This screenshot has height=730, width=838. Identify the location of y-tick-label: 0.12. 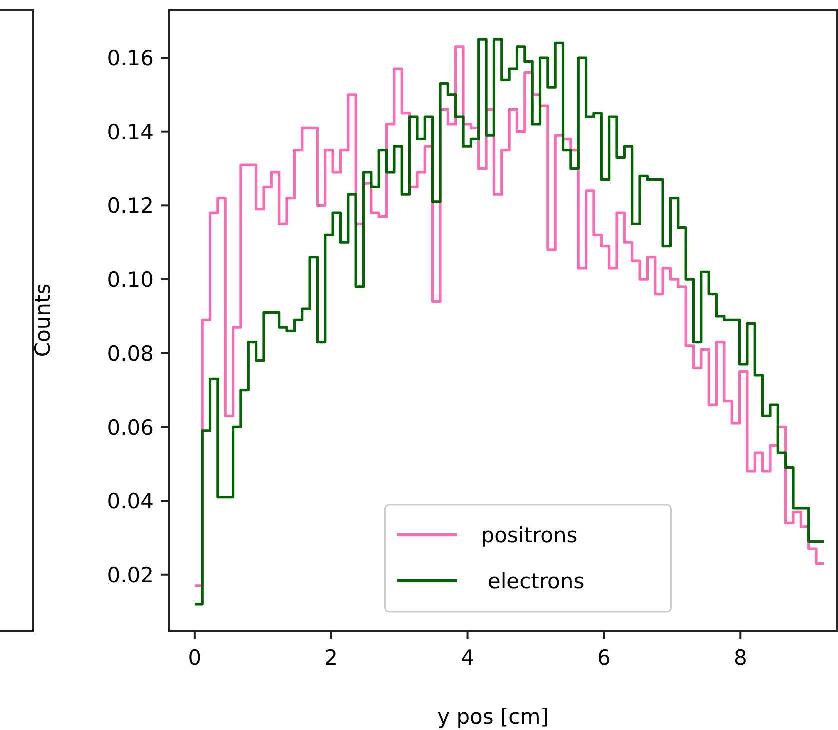
(130, 206).